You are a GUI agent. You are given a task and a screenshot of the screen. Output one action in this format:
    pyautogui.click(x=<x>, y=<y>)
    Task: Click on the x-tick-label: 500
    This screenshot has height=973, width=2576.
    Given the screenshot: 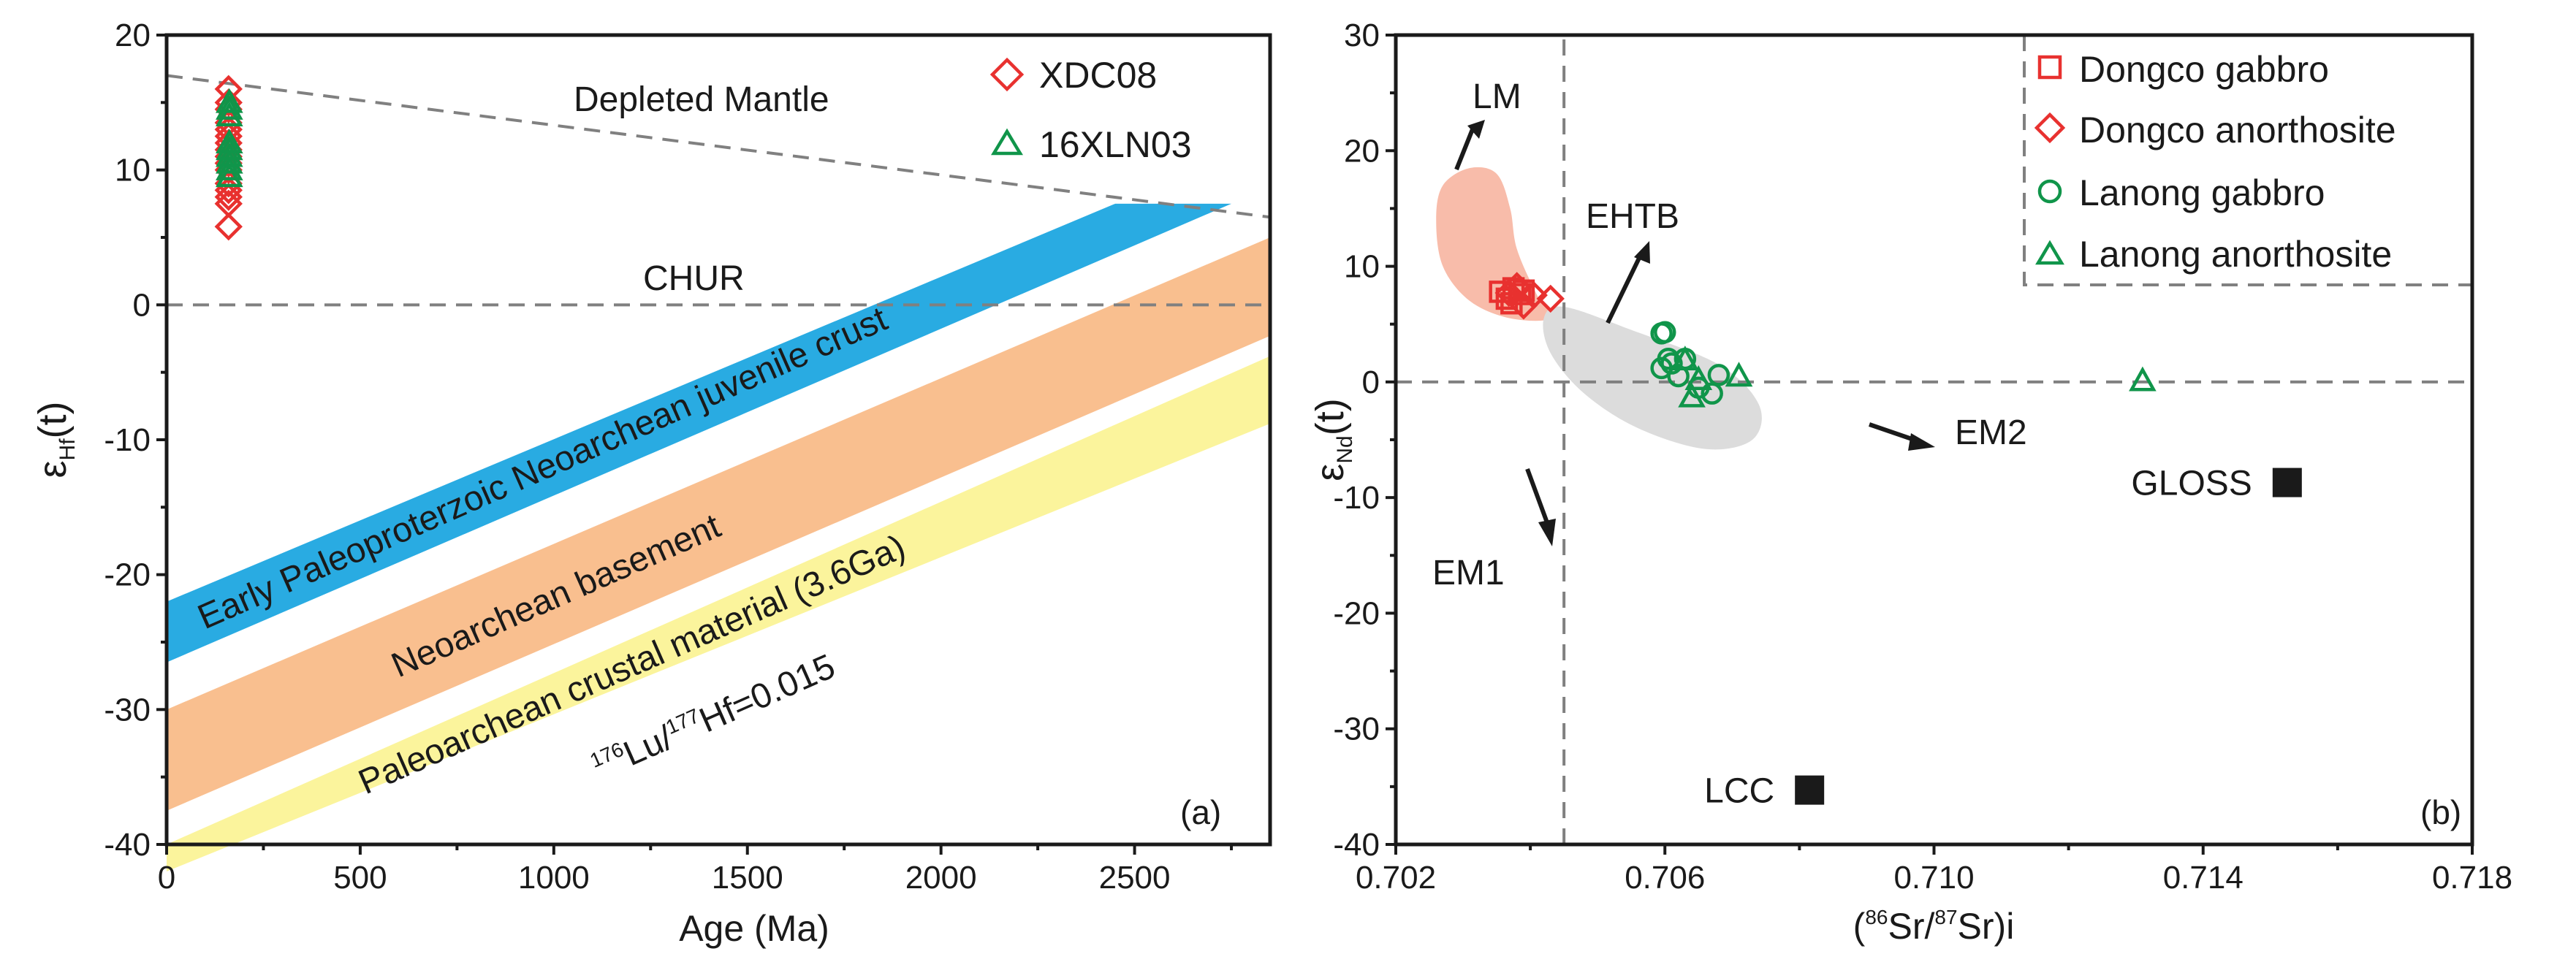 What is the action you would take?
    pyautogui.click(x=360, y=878)
    